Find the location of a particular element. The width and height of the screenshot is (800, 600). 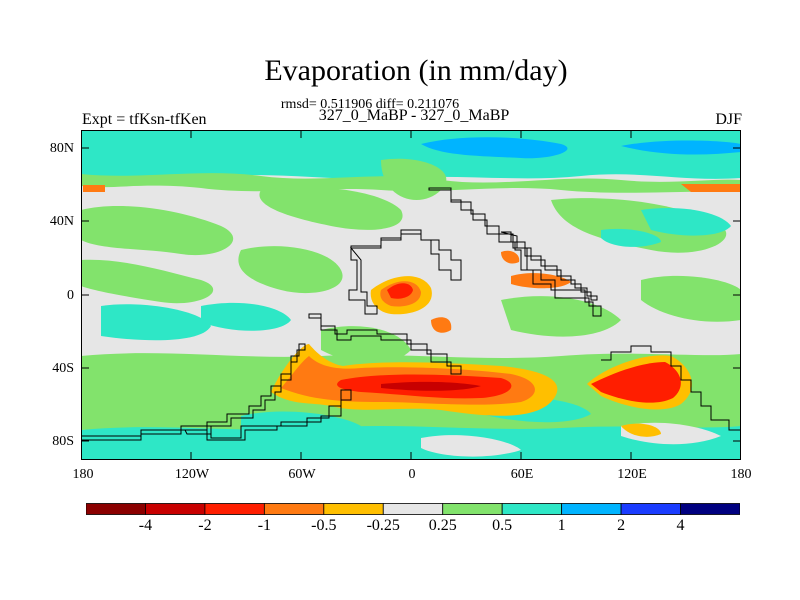

coastline-eurasia is located at coordinates (515, 252).